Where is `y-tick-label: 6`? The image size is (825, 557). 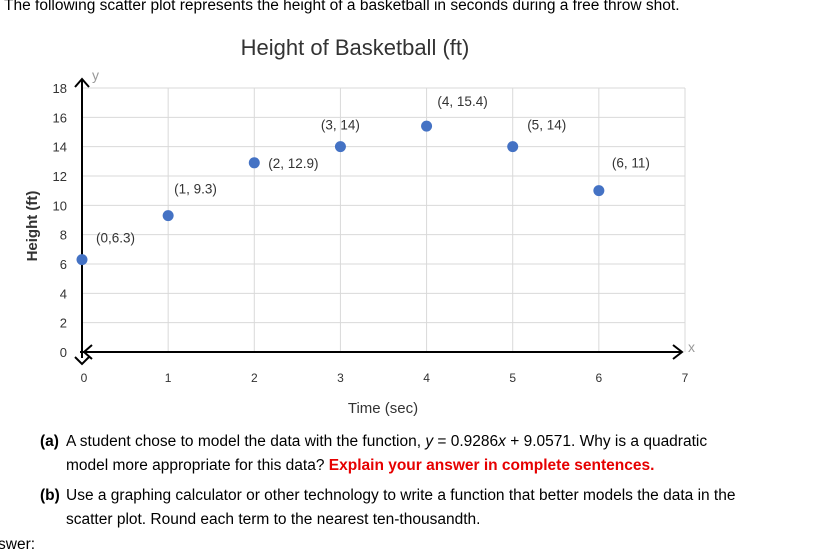
y-tick-label: 6 is located at coordinates (63, 264).